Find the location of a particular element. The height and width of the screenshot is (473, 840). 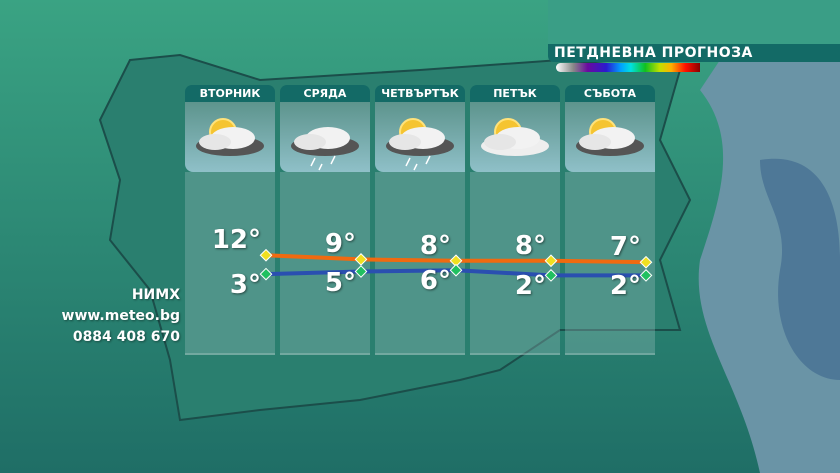

sun-behind-cloud-icon is located at coordinates (515, 147).